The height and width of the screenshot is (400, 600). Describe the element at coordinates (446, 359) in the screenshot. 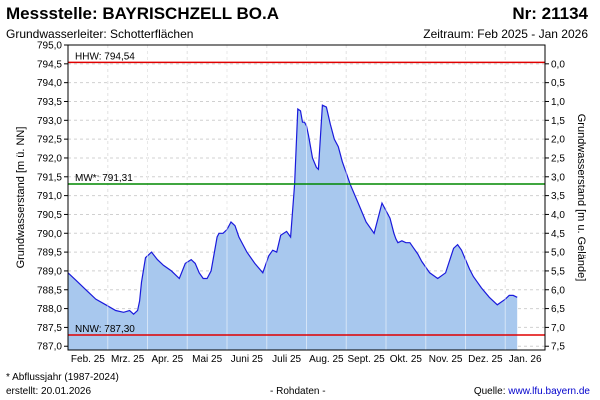

I see `x-tick-label: Nov. 25` at that location.